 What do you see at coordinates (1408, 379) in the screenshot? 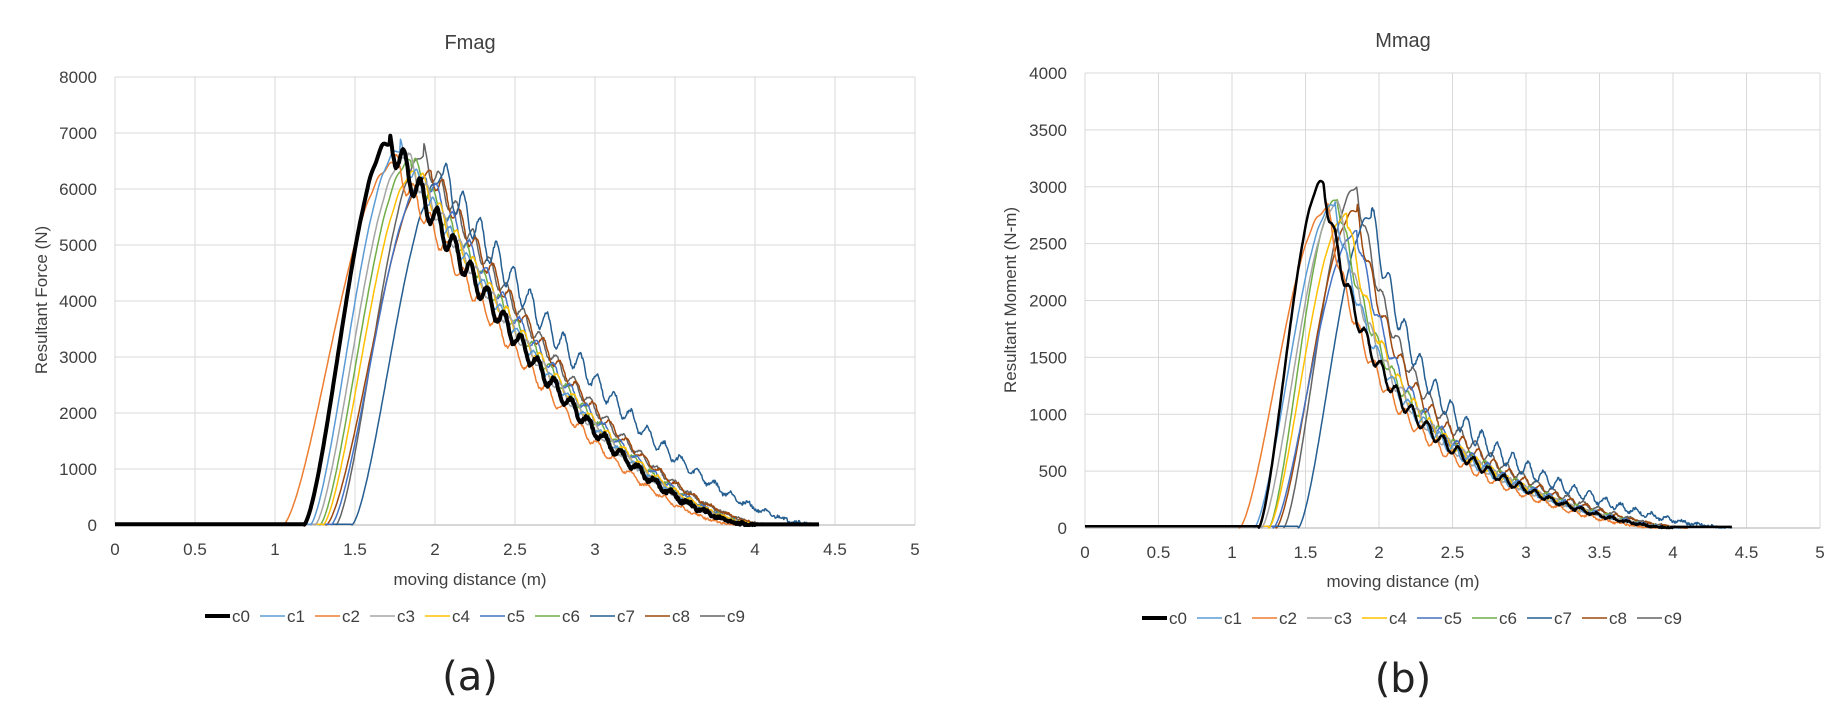
I see `series-line-c5` at bounding box center [1408, 379].